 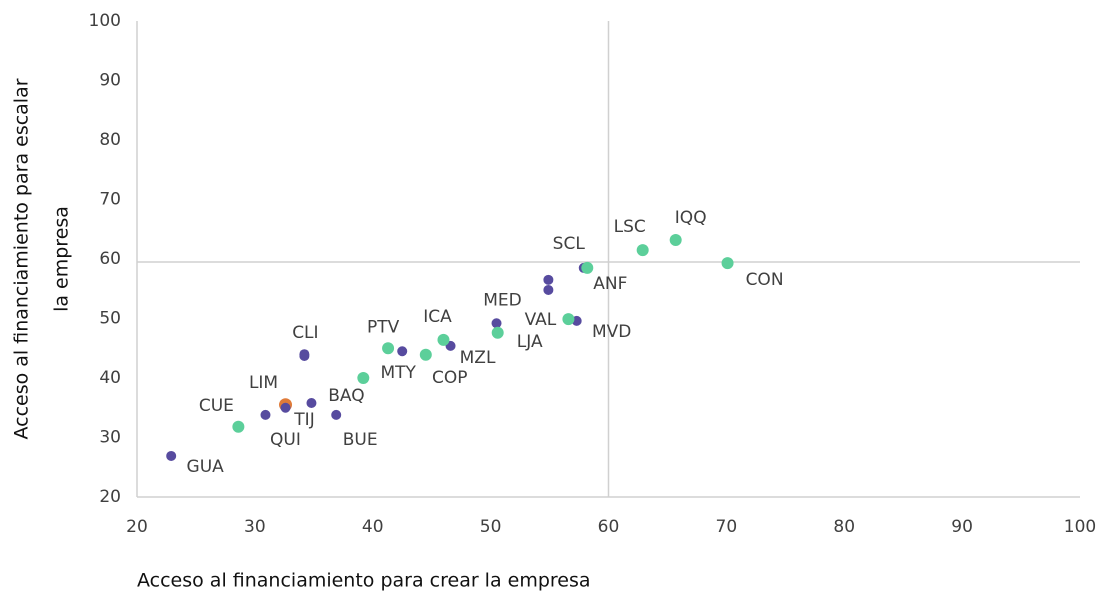 What do you see at coordinates (216, 406) in the screenshot?
I see `point-label: CUE` at bounding box center [216, 406].